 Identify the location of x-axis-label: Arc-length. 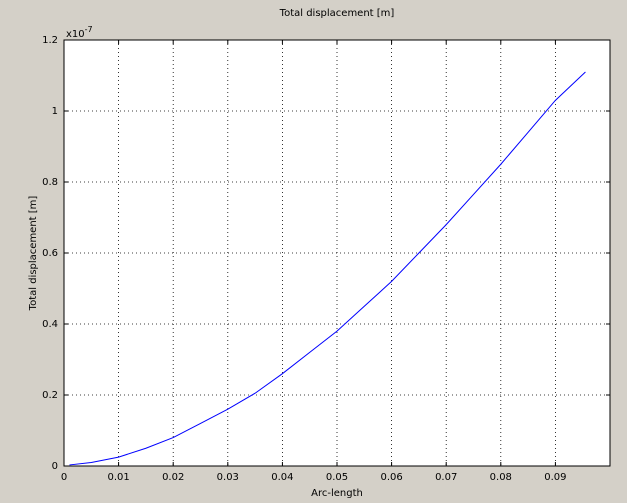
(337, 493).